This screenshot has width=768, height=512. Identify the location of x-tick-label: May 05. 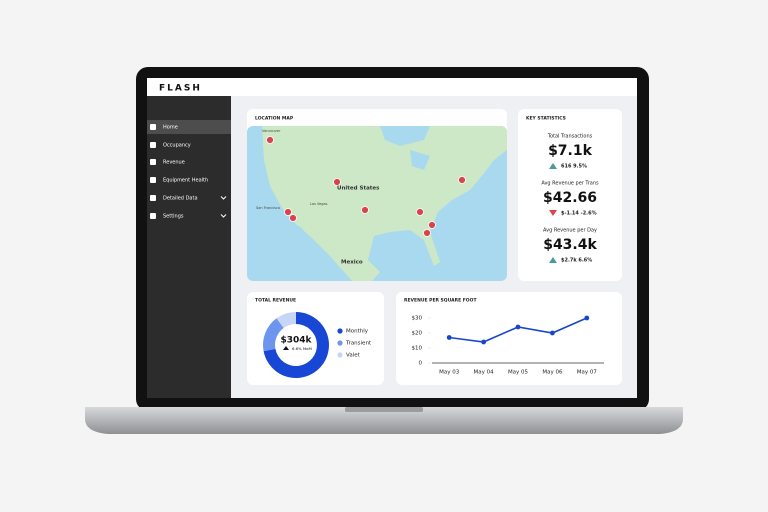
(518, 373).